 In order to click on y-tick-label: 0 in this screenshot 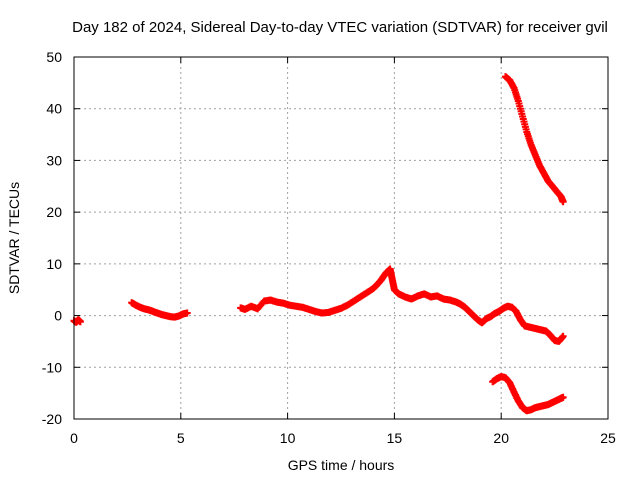, I will do `click(58, 316)`.